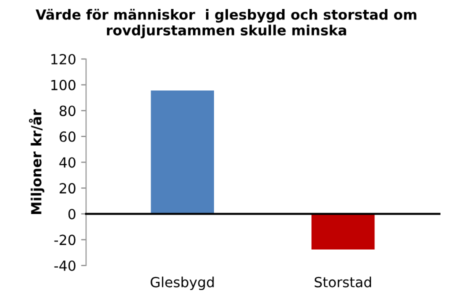 The image size is (453, 295). What do you see at coordinates (182, 283) in the screenshot?
I see `x-tick-label: Glesbygd` at bounding box center [182, 283].